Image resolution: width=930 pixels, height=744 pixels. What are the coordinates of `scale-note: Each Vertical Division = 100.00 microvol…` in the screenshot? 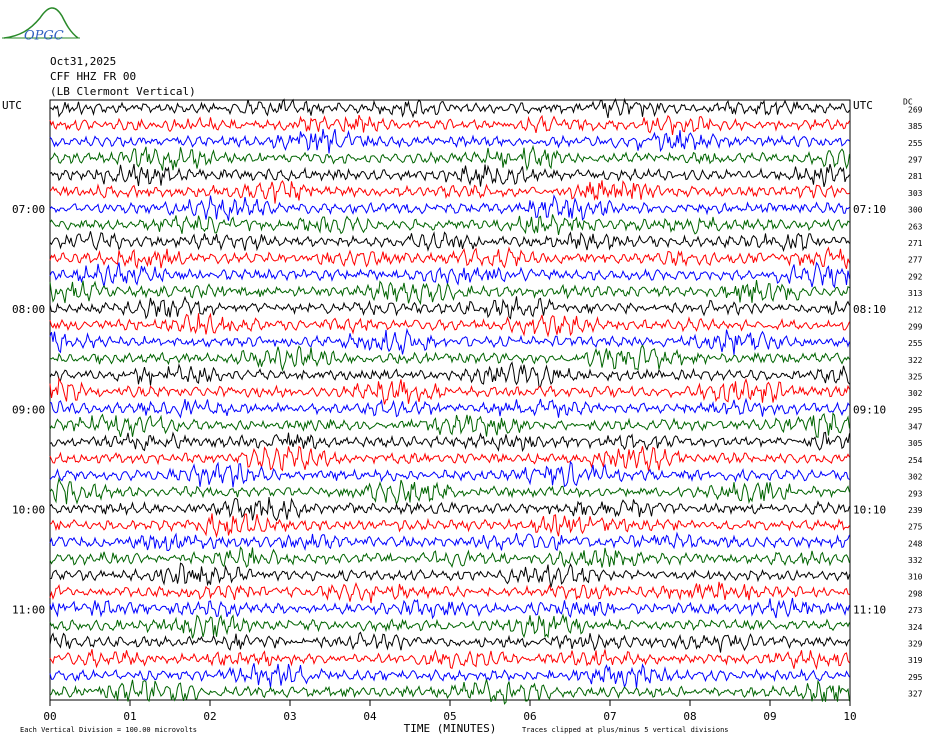 It's located at (108, 730).